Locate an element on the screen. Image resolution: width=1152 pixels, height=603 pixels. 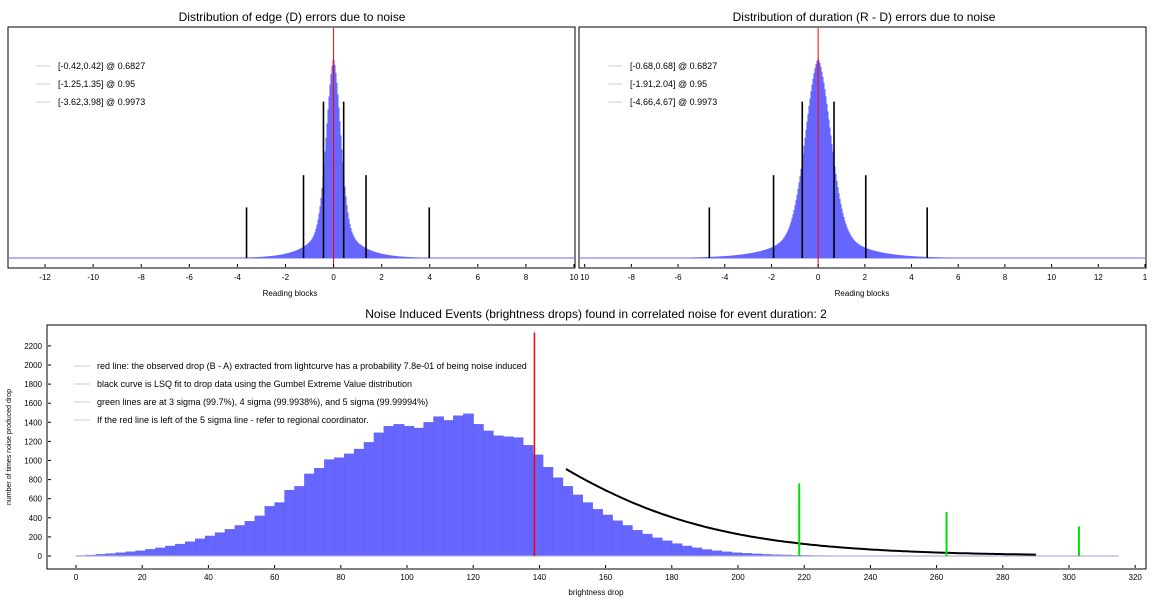
x-tick-label: 320 is located at coordinates (1136, 577).